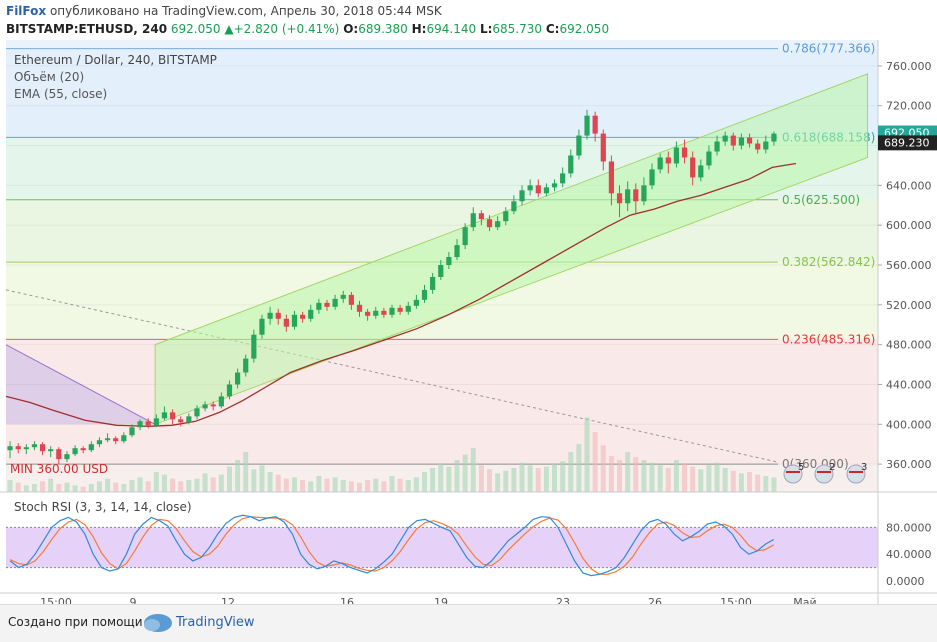  What do you see at coordinates (793, 473) in the screenshot?
I see `event-flag-us-1: 5` at bounding box center [793, 473].